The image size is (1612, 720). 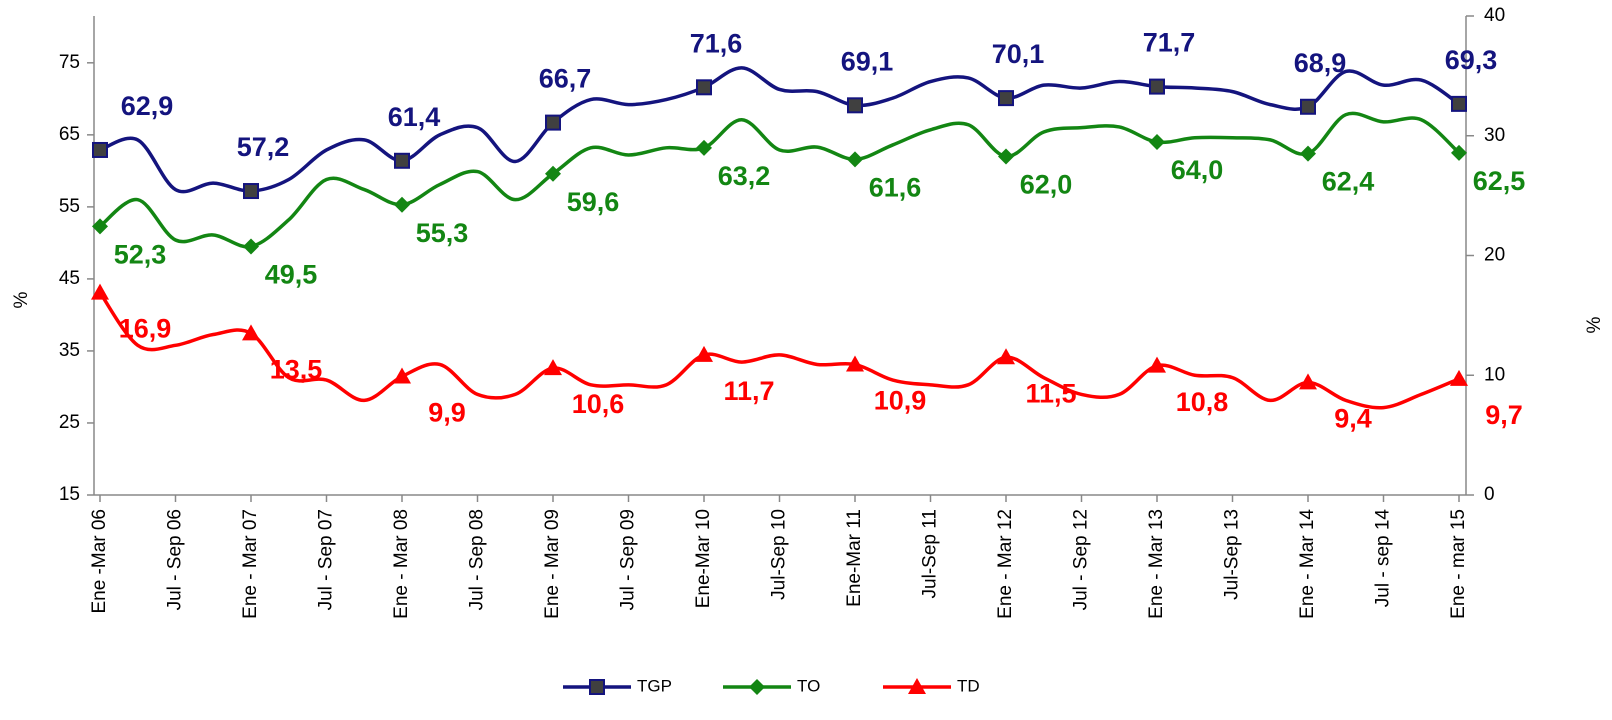 I want to click on y2-tick-label: 30, so click(x=1494, y=135).